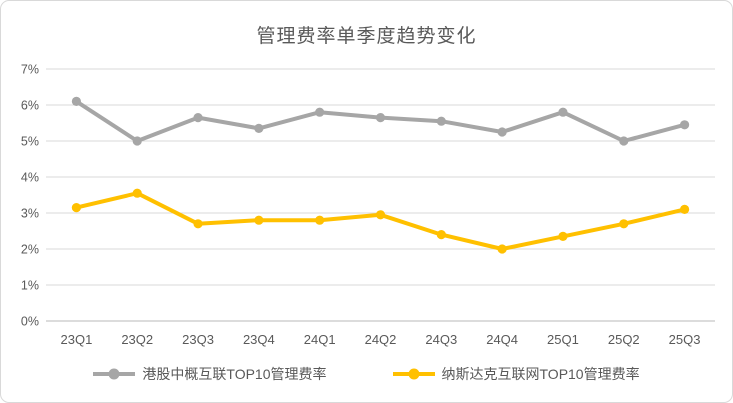  What do you see at coordinates (624, 141) in the screenshot?
I see `series-0-point-25Q2` at bounding box center [624, 141].